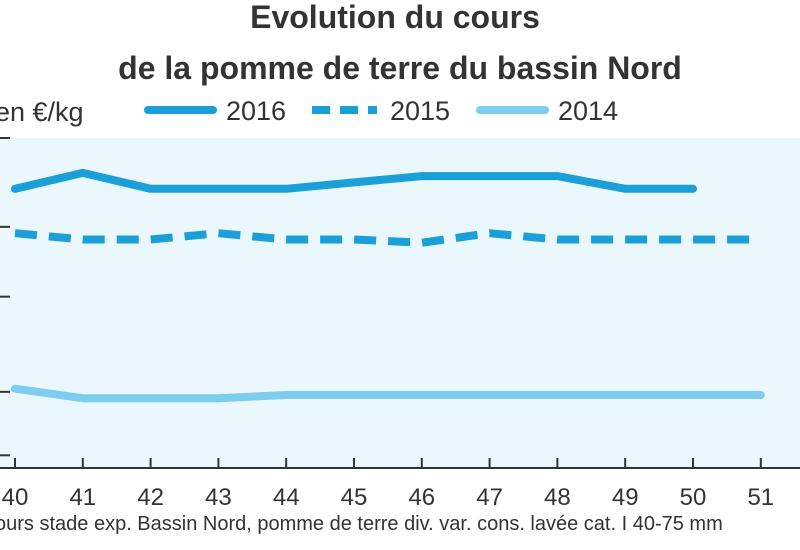 This screenshot has height=550, width=800. Describe the element at coordinates (421, 497) in the screenshot. I see `x-tick-label-46: 46` at that location.